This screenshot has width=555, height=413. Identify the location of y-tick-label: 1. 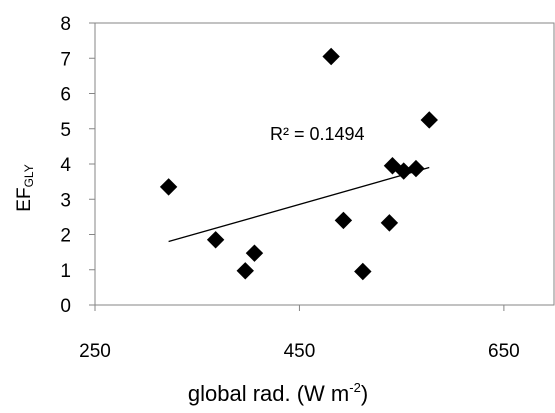
(65, 271).